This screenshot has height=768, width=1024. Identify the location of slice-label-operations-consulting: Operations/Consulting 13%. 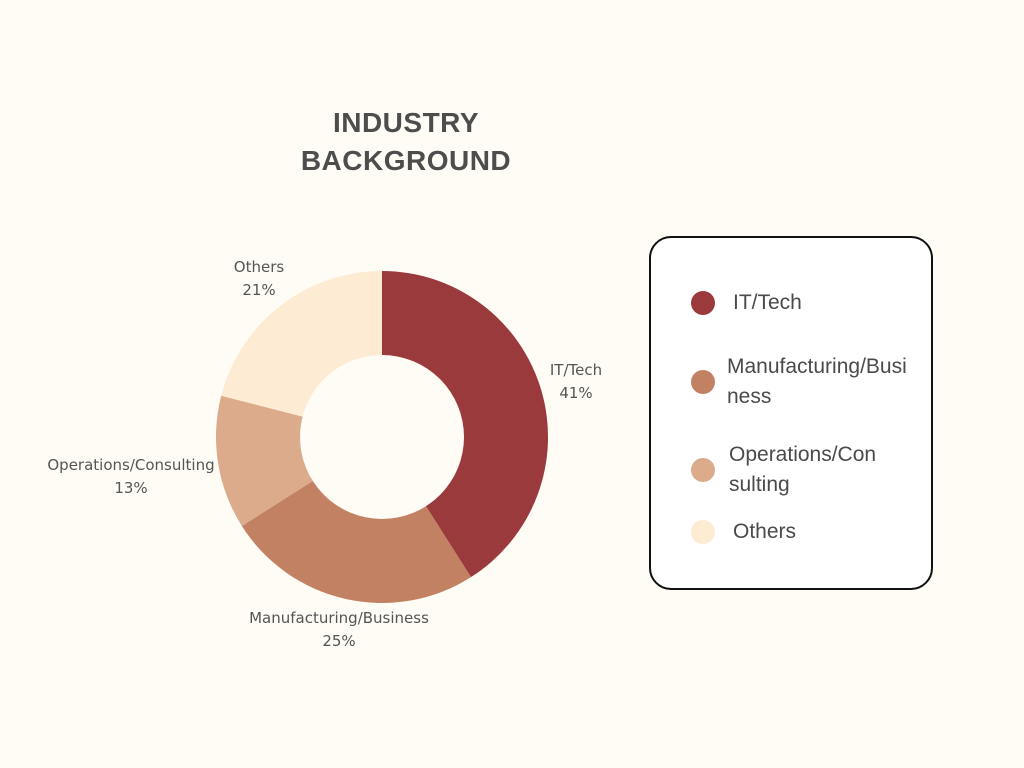
(131, 476).